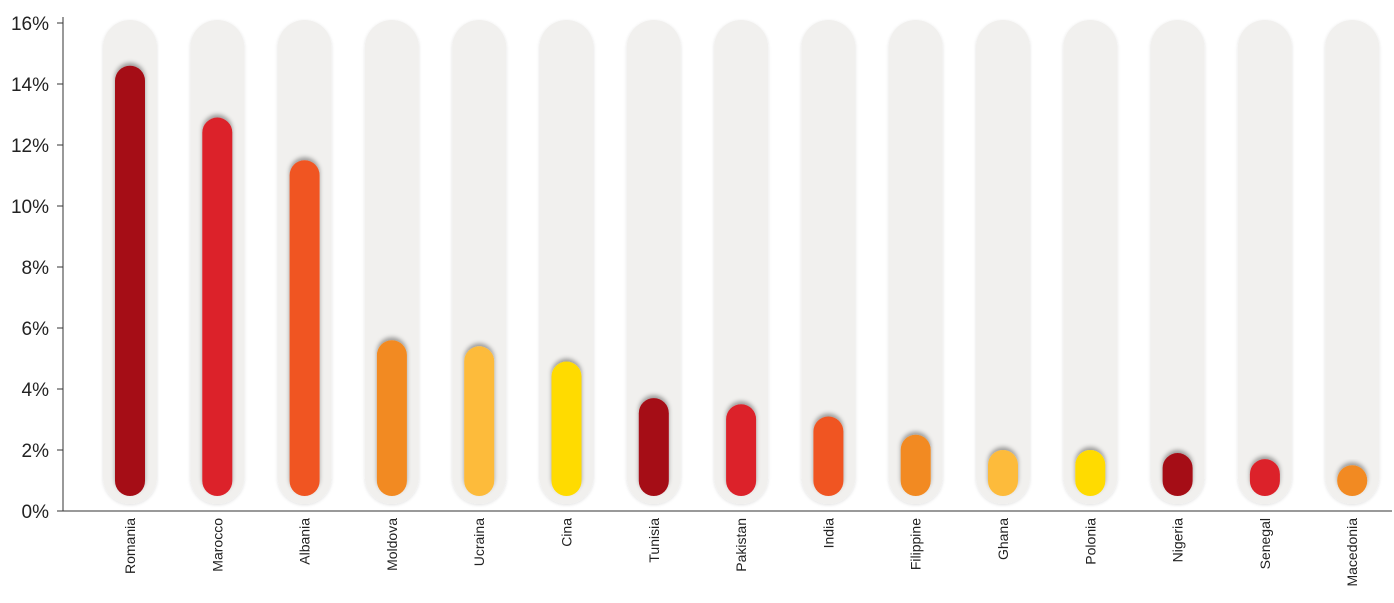  I want to click on bar-ghana, so click(1003, 473).